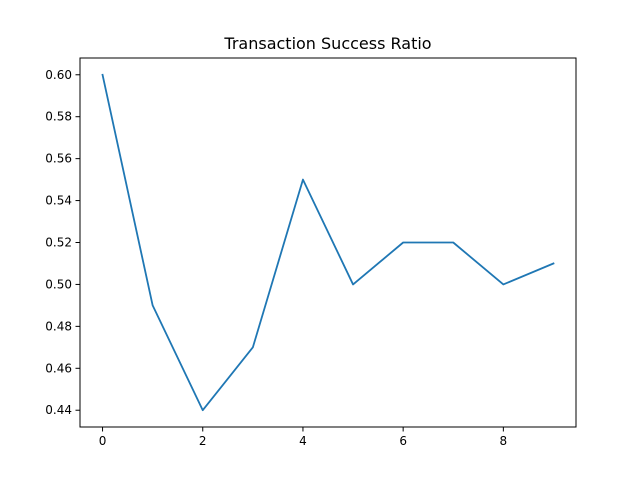 This screenshot has height=485, width=640. Describe the element at coordinates (58, 368) in the screenshot. I see `y-tick-label: 0.46` at that location.